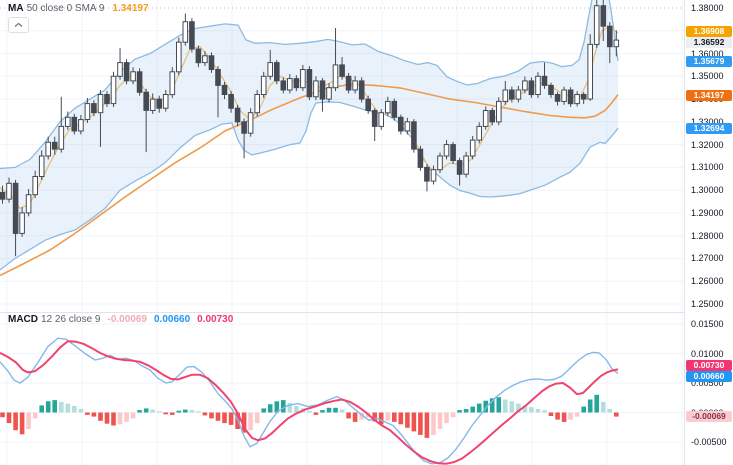 This screenshot has height=465, width=733. Describe the element at coordinates (709, 128) in the screenshot. I see `price-label-badge: 1.32694` at that location.